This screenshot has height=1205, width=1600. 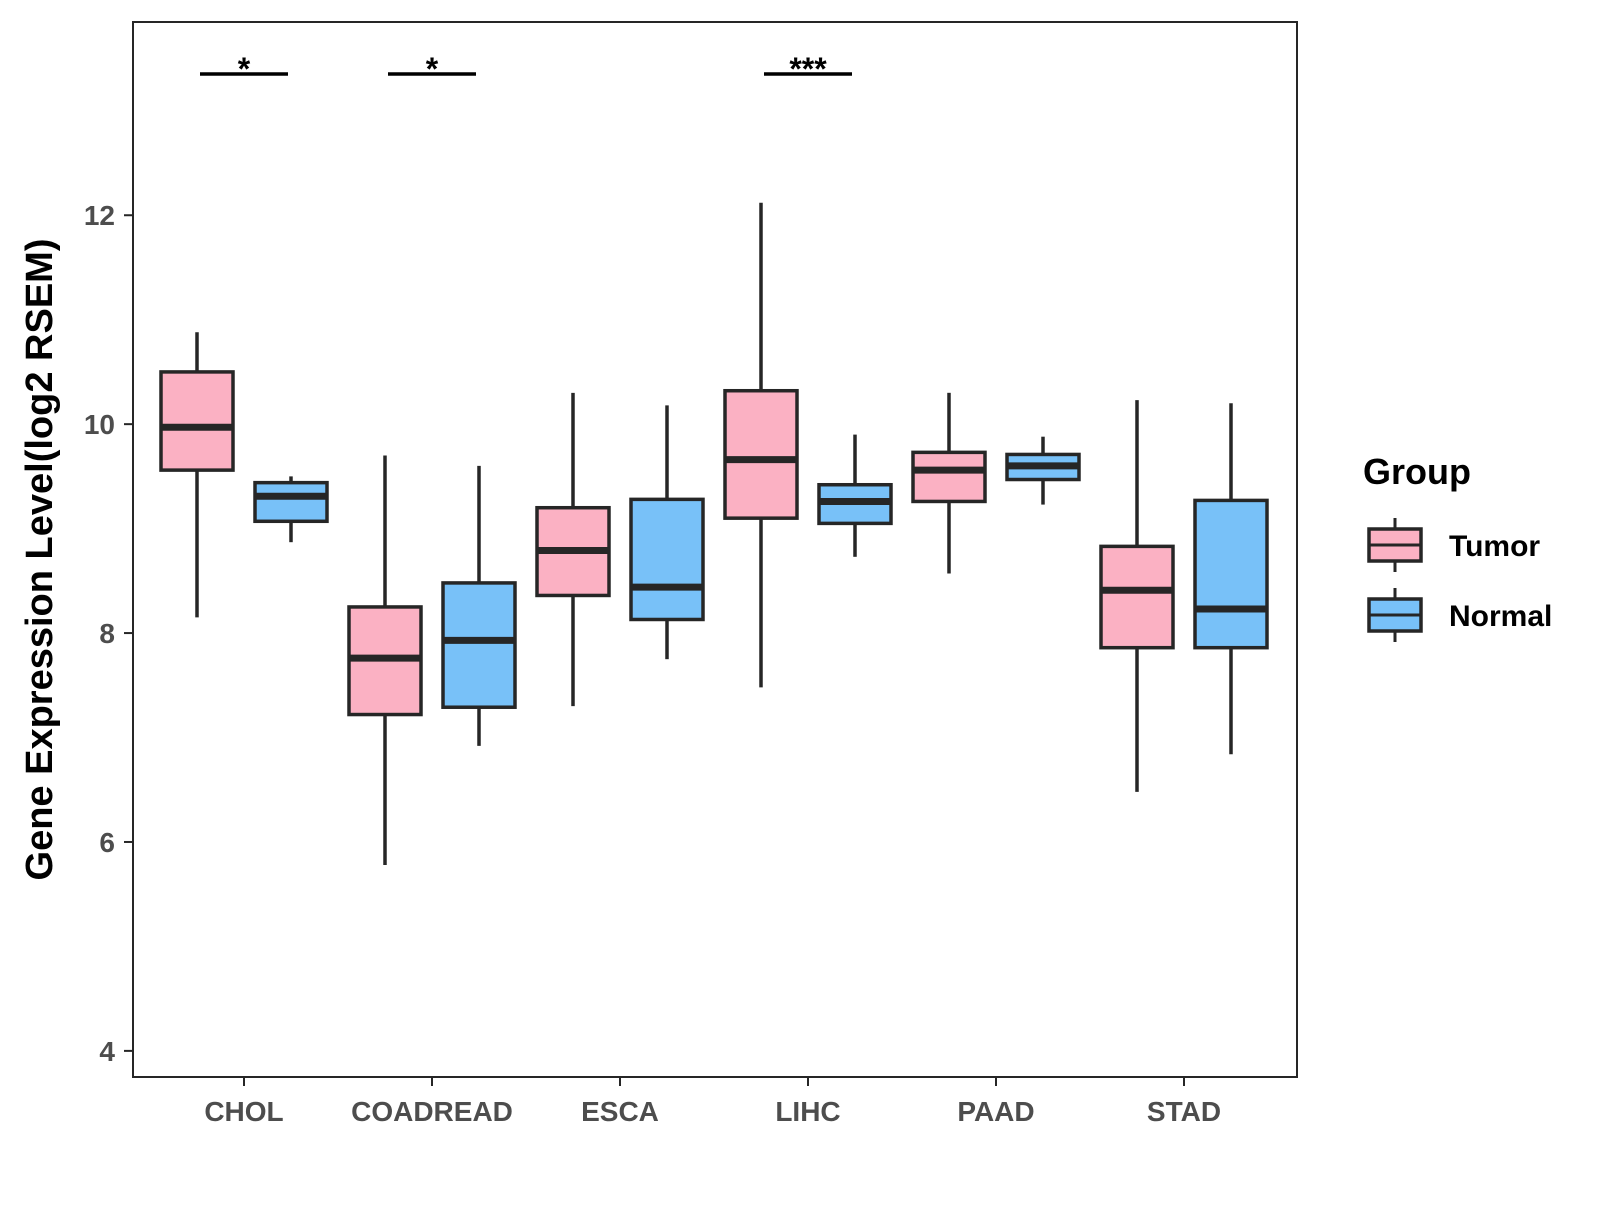 I want to click on box-tumor-paad, so click(x=949, y=483).